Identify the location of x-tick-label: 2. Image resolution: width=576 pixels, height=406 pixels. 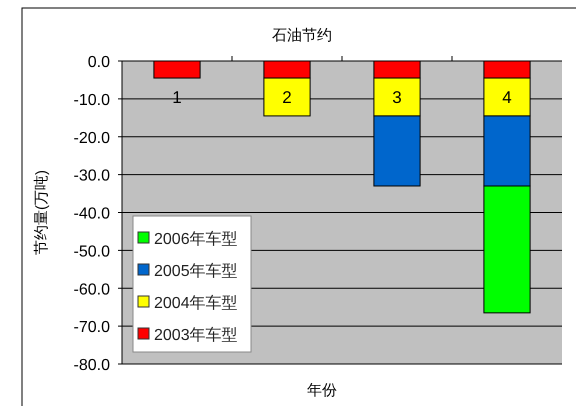
(287, 97).